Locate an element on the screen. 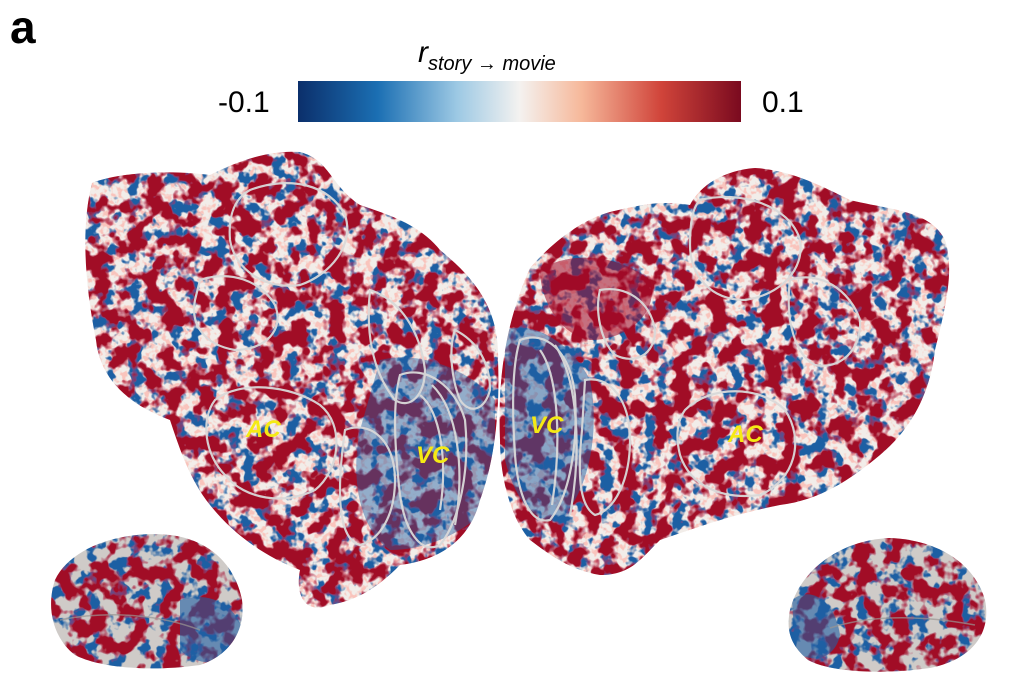  right-inflated-hemisphere is located at coordinates (887, 605).